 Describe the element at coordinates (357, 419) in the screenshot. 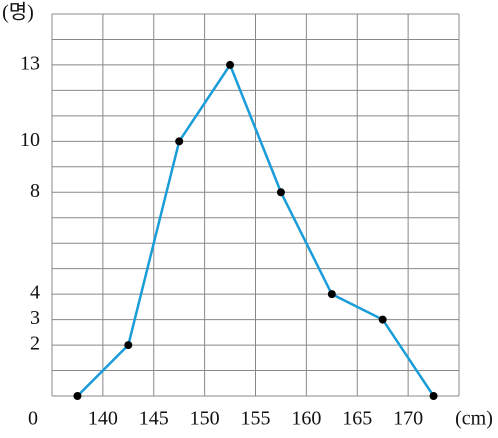

I see `x-tick-label: 165` at that location.